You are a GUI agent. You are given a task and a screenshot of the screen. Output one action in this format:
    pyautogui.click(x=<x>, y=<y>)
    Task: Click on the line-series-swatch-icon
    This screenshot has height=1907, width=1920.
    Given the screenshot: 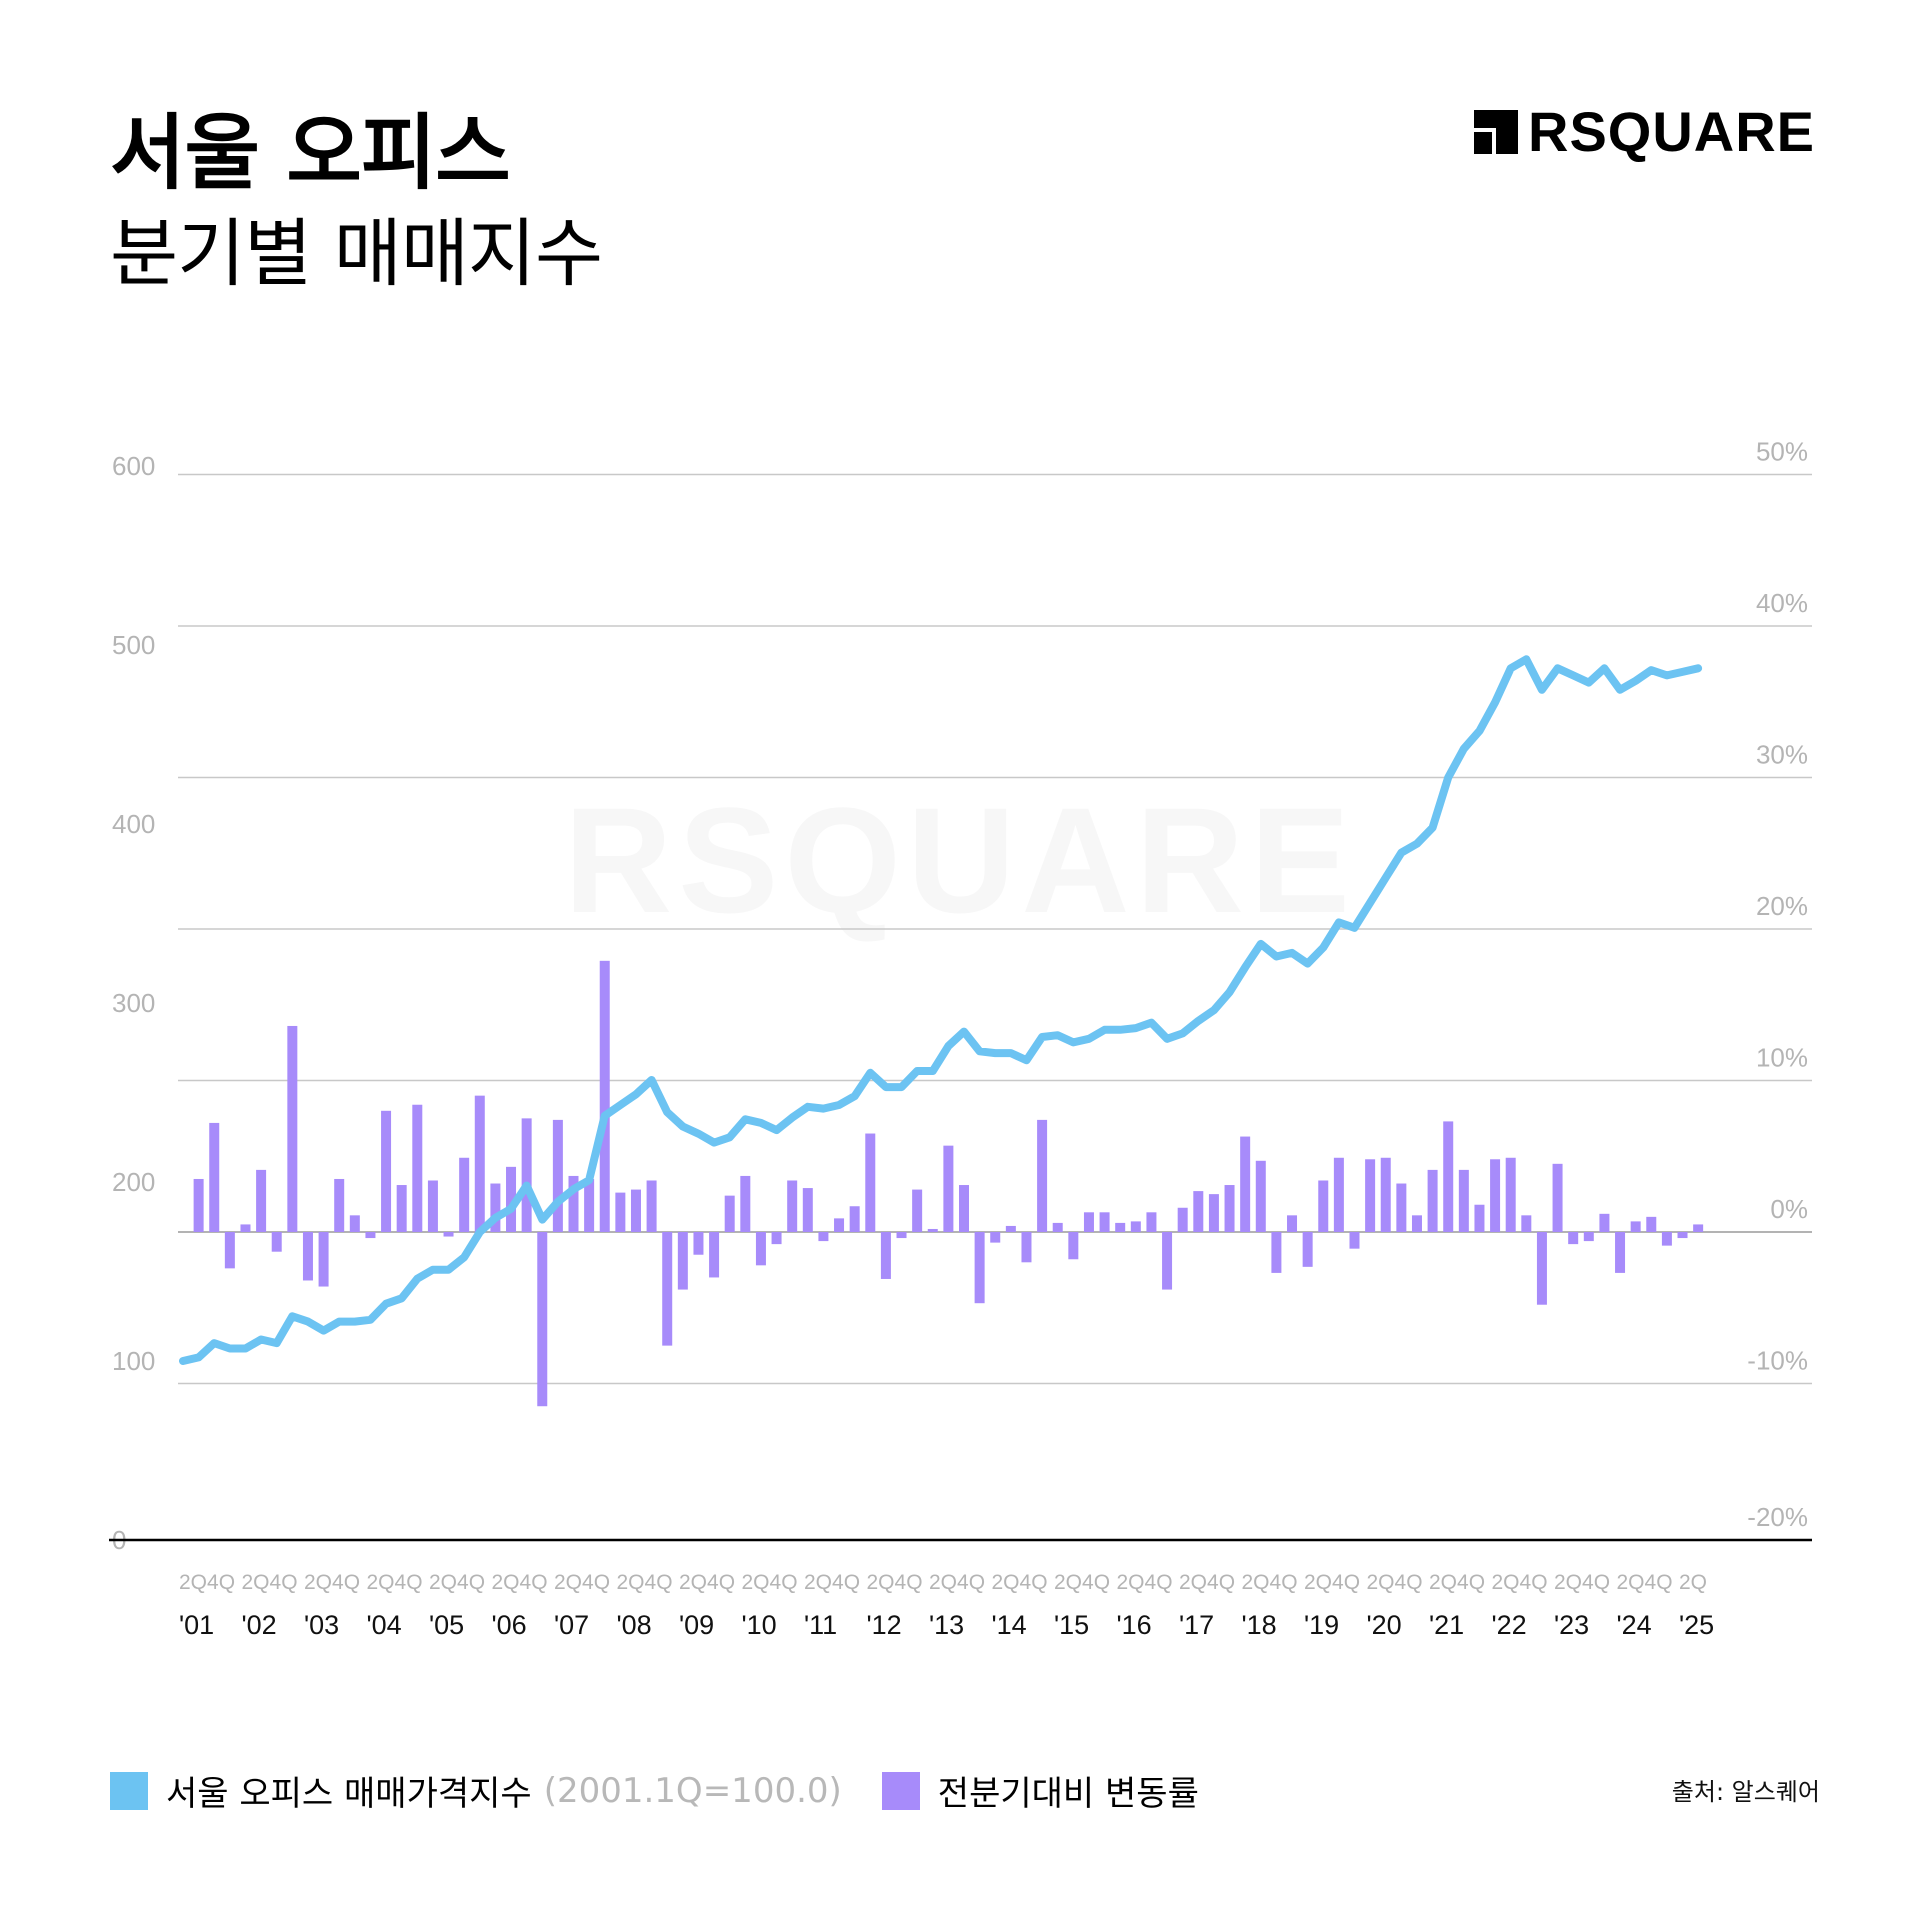 What is the action you would take?
    pyautogui.click(x=129, y=1790)
    